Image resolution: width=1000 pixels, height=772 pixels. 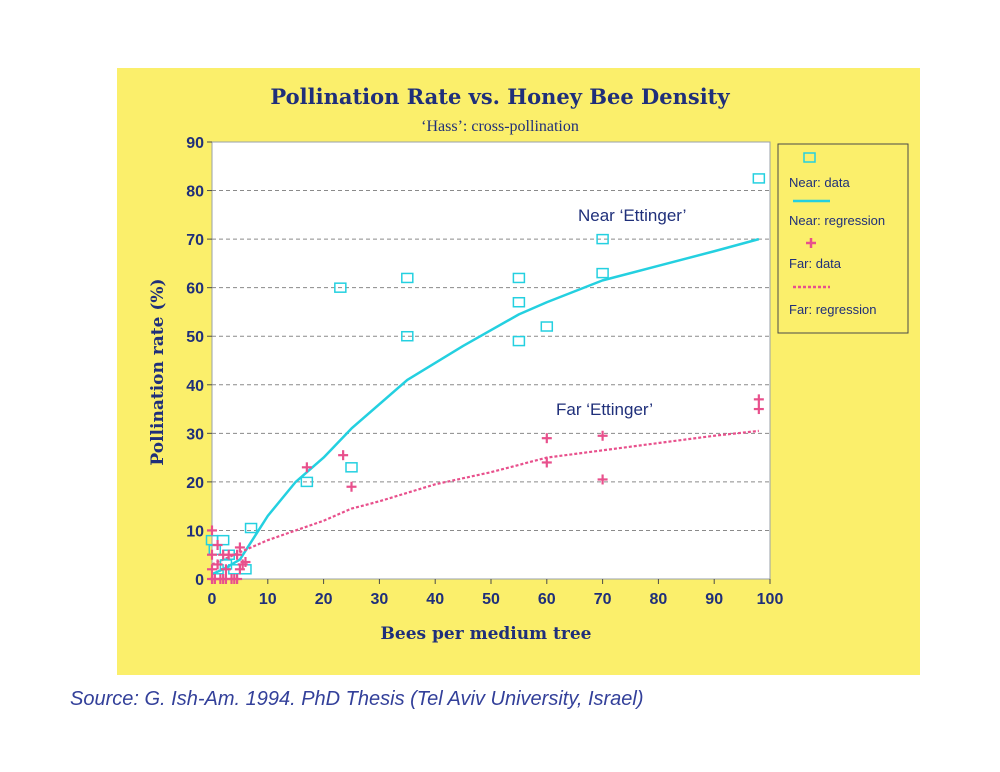 I want to click on x-axis-ticks: 0 10 20 30 40 50 60 70 80 90 100, so click(x=496, y=593).